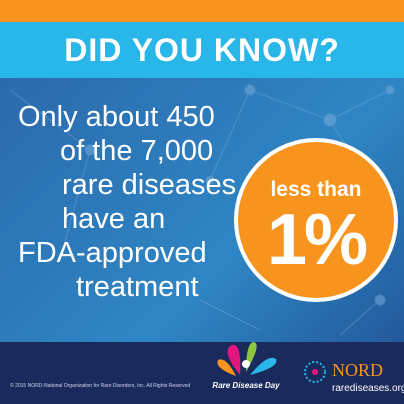  Describe the element at coordinates (112, 253) in the screenshot. I see `body-line: FDA-approved` at that location.